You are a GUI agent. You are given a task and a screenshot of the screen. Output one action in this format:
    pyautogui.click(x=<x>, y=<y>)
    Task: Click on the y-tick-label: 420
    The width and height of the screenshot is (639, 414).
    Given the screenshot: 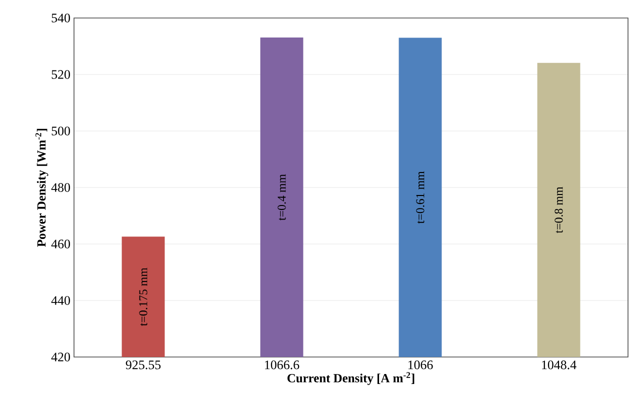 What is the action you would take?
    pyautogui.click(x=60, y=357)
    